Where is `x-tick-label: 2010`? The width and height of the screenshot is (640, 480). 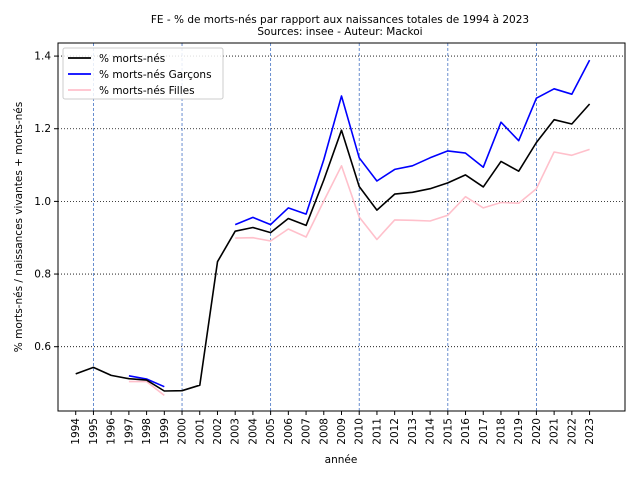
x-tick-label: 2010 is located at coordinates (360, 431).